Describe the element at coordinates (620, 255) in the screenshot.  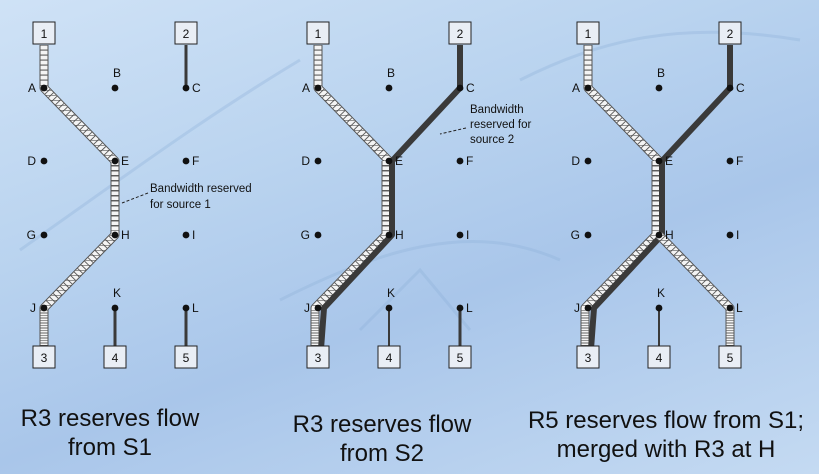
I see `reserved-path-source-1-lower-fill` at that location.